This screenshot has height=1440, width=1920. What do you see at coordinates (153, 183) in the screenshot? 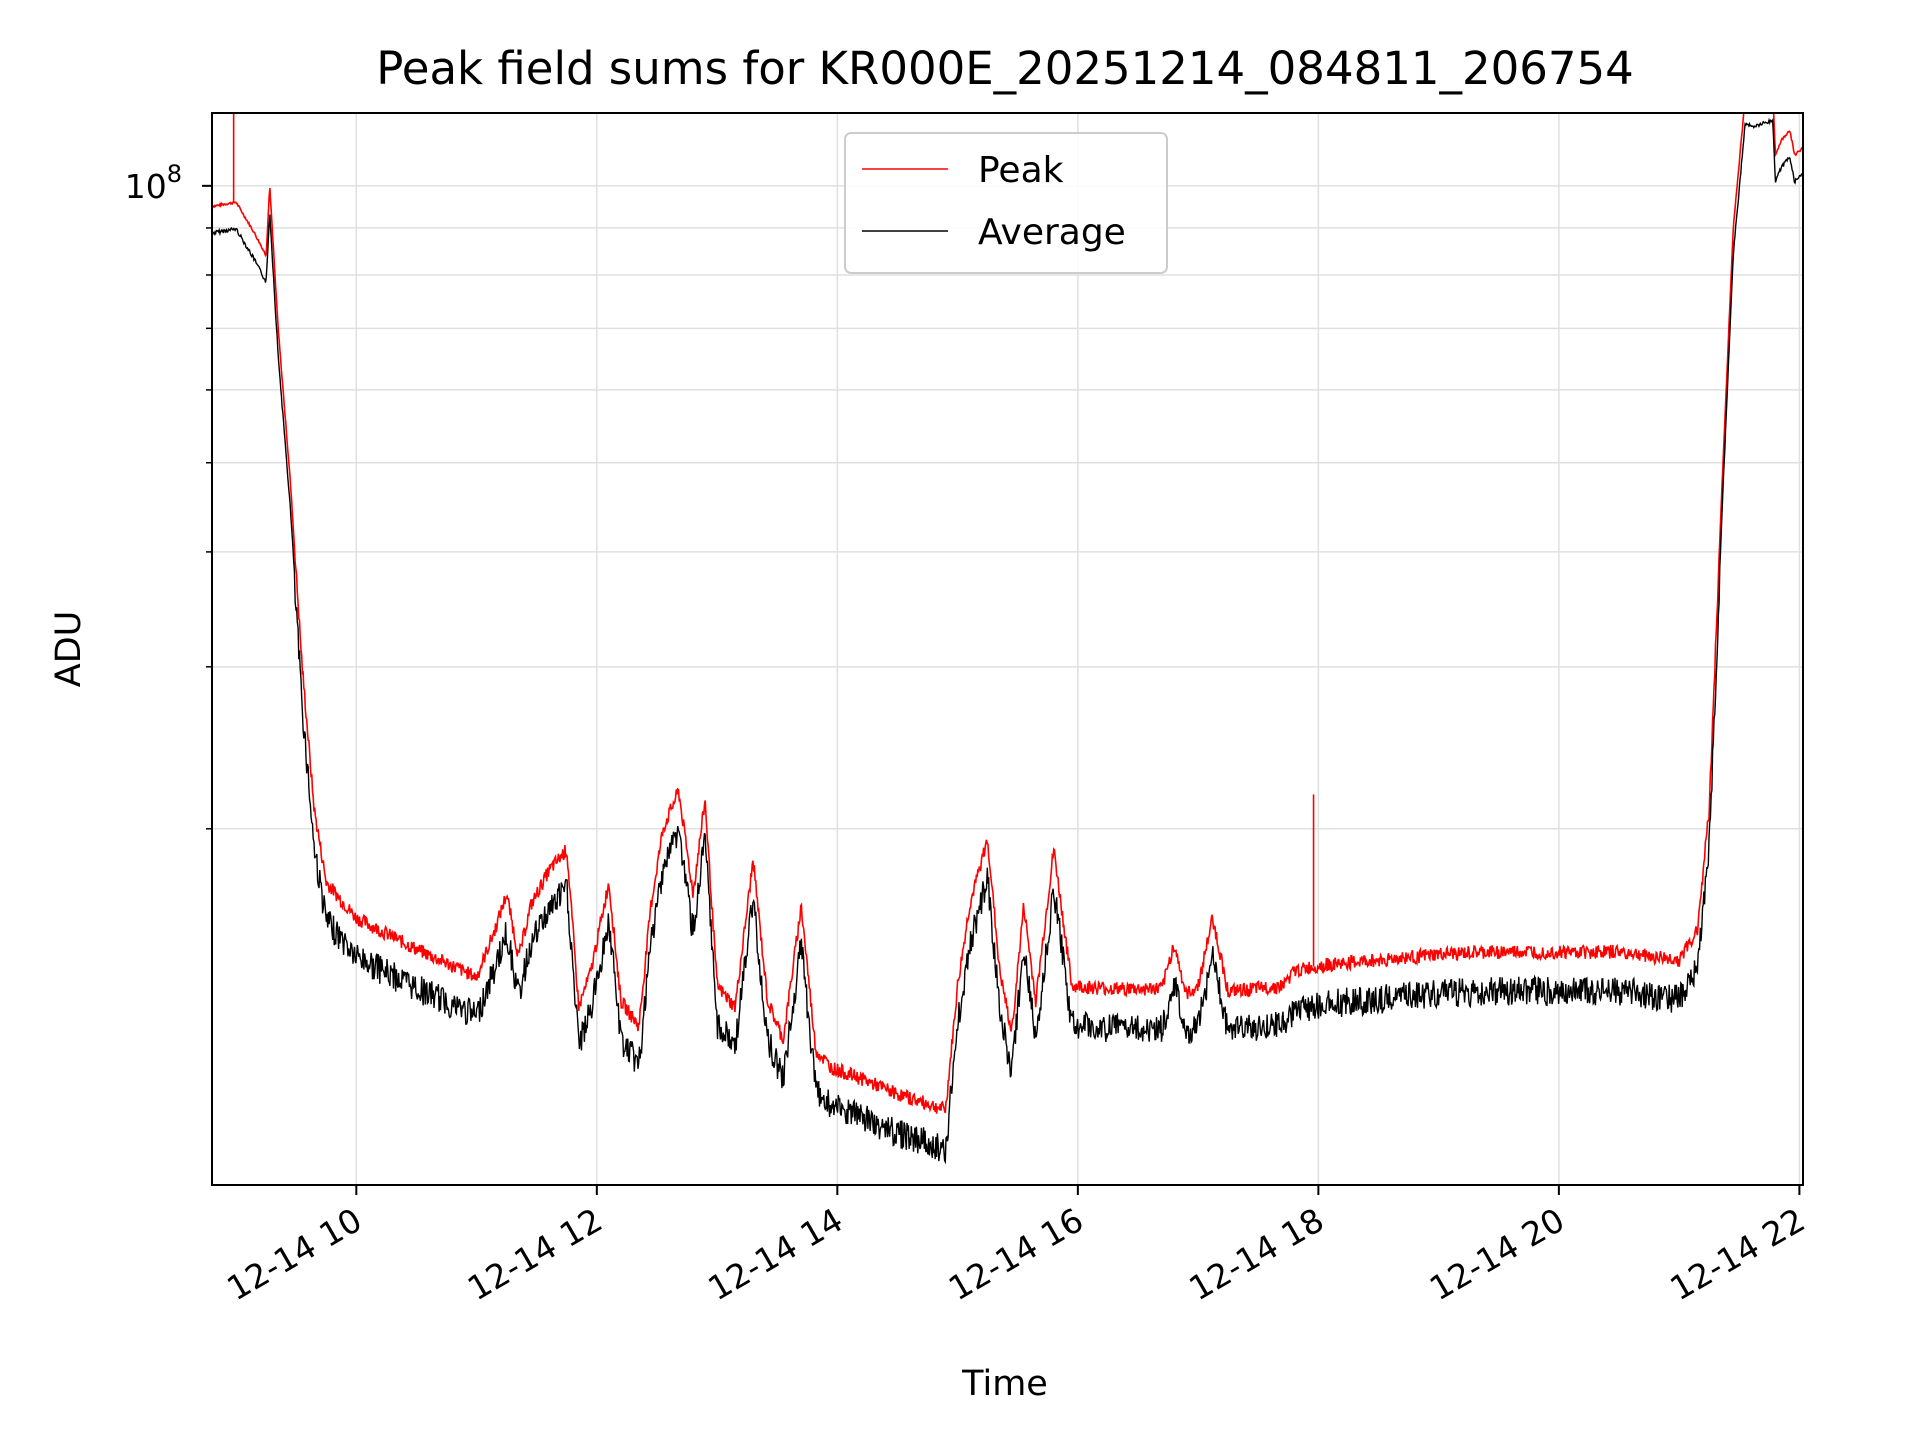
I see `y-tick-label: 108` at bounding box center [153, 183].